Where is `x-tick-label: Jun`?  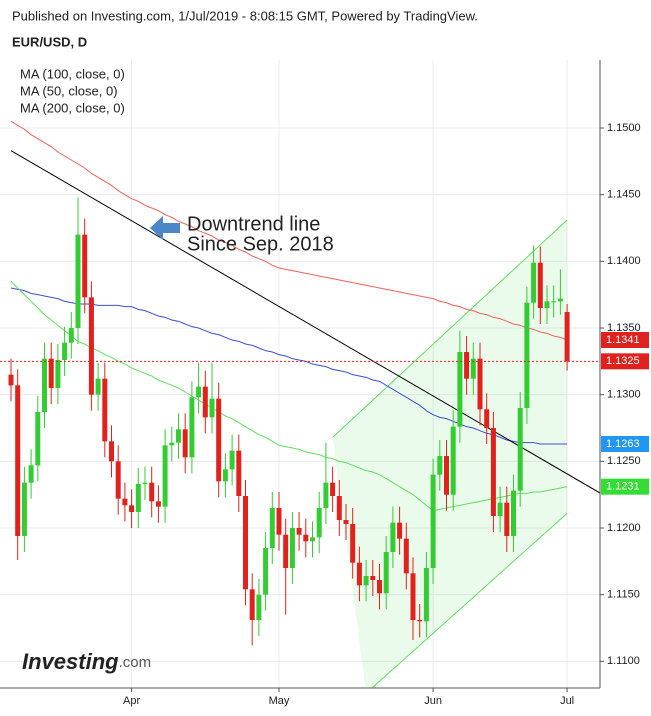 x-tick-label: Jun is located at coordinates (433, 701).